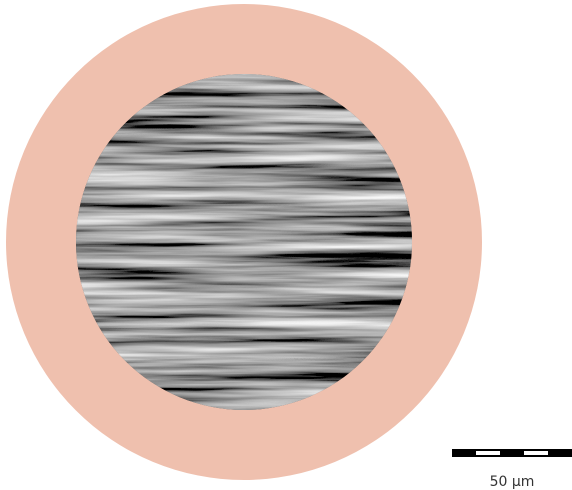 Image resolution: width=572 pixels, height=490 pixels. Describe the element at coordinates (512, 469) in the screenshot. I see `scale-bar: 50 μm` at that location.